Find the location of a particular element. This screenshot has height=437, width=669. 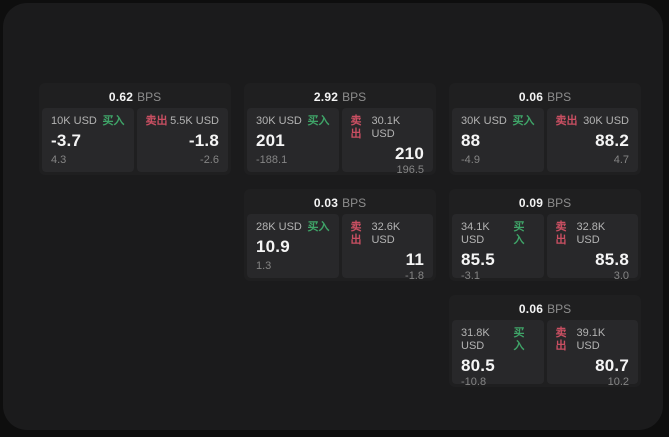

sell-tile-header: 卖出 32.8K USD is located at coordinates (593, 234).